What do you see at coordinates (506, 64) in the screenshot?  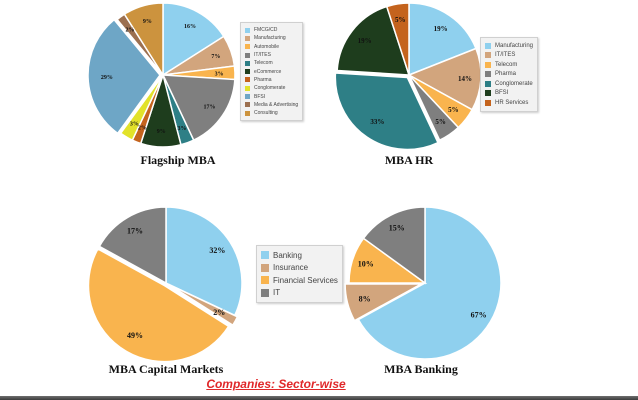 I see `legend-label: Telecom` at bounding box center [506, 64].